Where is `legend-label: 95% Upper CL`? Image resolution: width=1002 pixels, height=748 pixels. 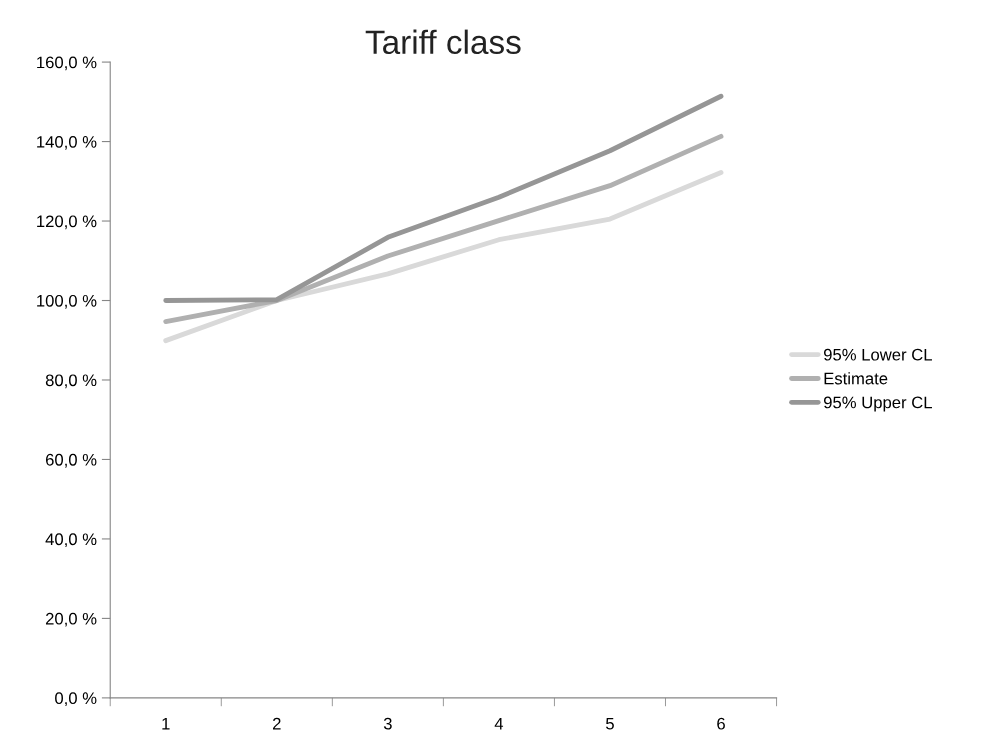
legend-label: 95% Upper CL is located at coordinates (878, 404).